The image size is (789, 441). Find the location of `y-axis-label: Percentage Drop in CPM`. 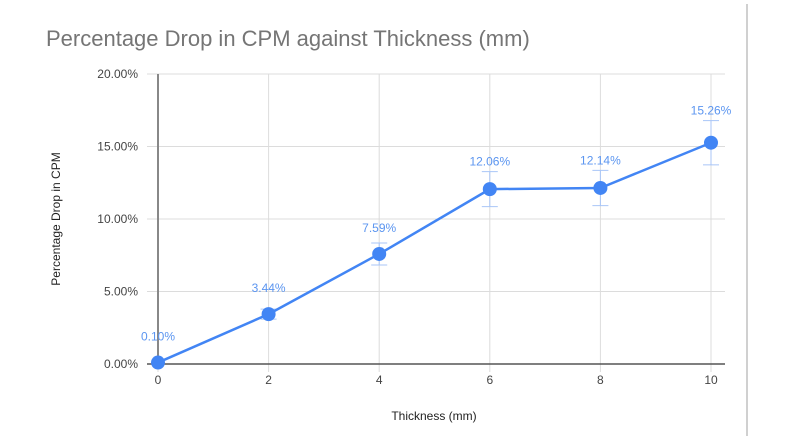

y-axis-label: Percentage Drop in CPM is located at coordinates (56, 218).